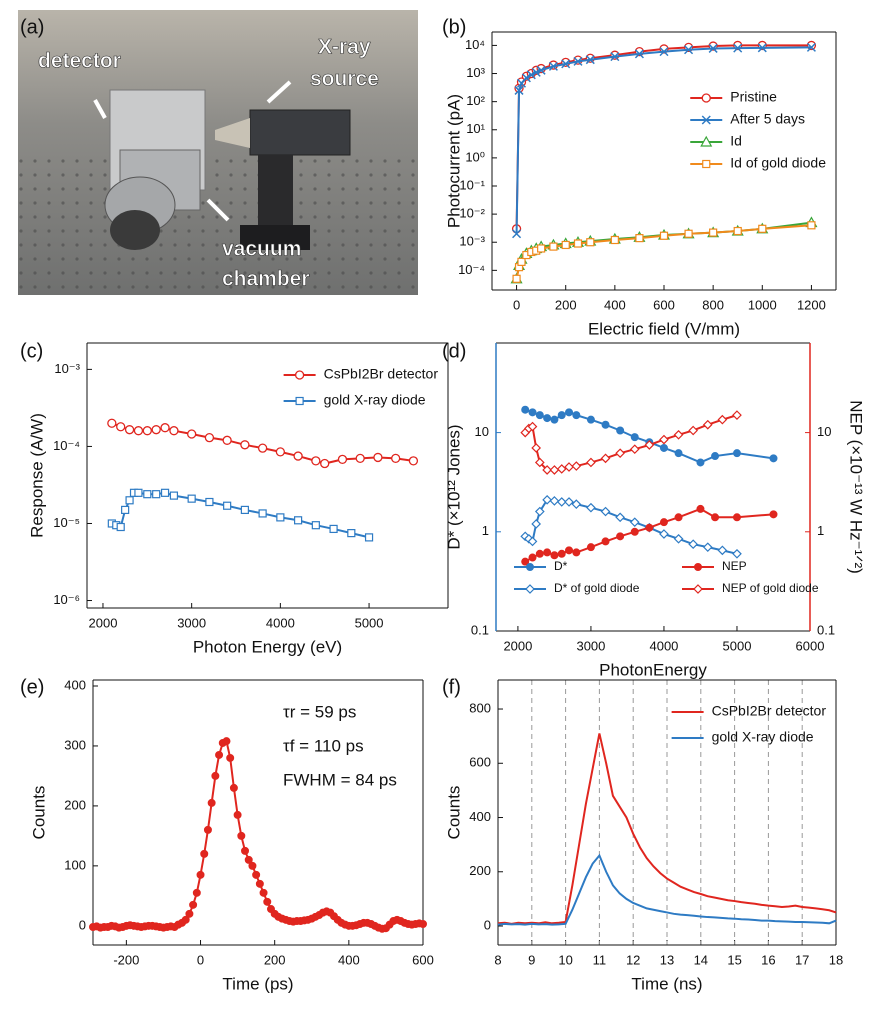  What do you see at coordinates (734, 566) in the screenshot?
I see `legend-label: NEP` at bounding box center [734, 566].